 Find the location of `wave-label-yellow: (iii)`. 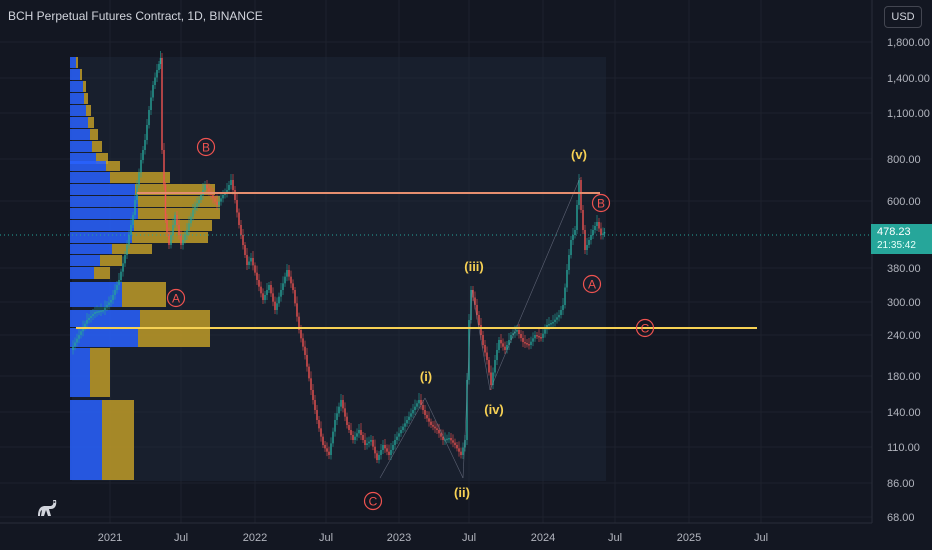

wave-label-yellow: (iii) is located at coordinates (474, 266).